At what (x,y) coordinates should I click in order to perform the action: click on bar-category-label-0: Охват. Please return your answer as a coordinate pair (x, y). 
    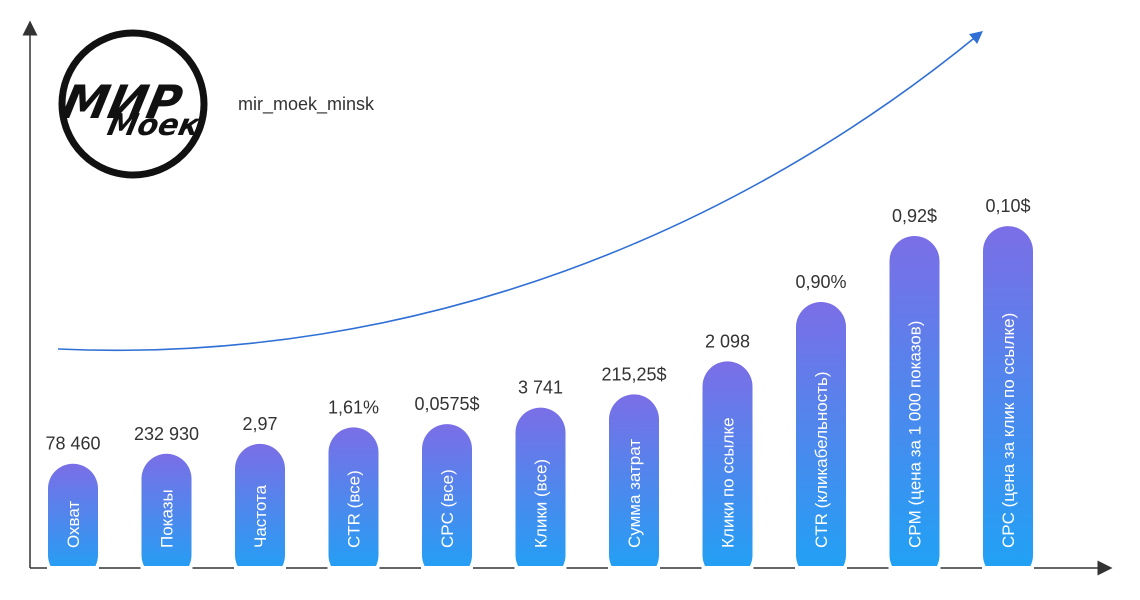
    Looking at the image, I should click on (73, 524).